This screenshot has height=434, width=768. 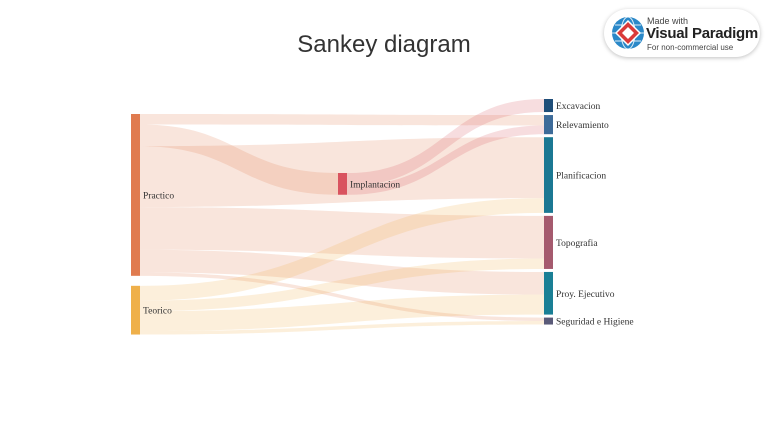 What do you see at coordinates (239, 159) in the screenshot?
I see `link-practico-implantacion` at bounding box center [239, 159].